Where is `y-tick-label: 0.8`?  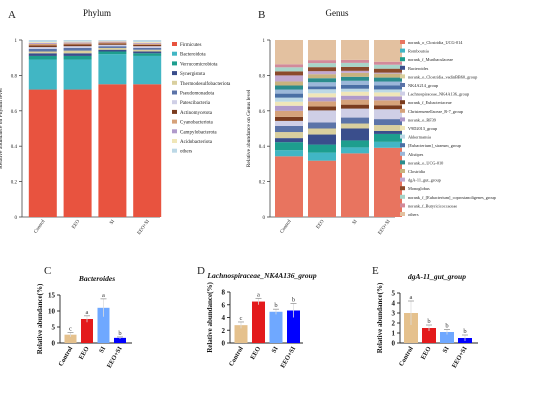 y-tick-label: 0.8 is located at coordinates (14, 76).